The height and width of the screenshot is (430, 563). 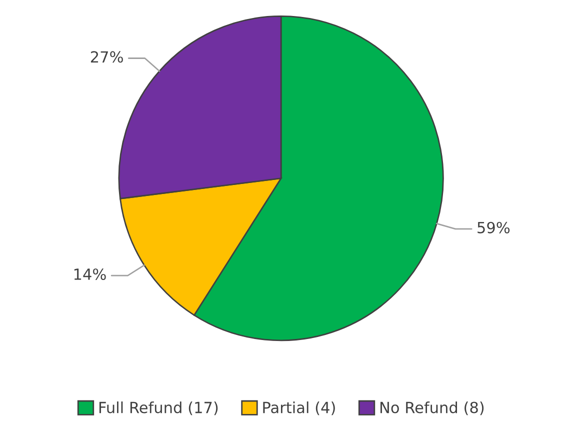 I want to click on legend-label: Full Refund (17), so click(x=158, y=408).